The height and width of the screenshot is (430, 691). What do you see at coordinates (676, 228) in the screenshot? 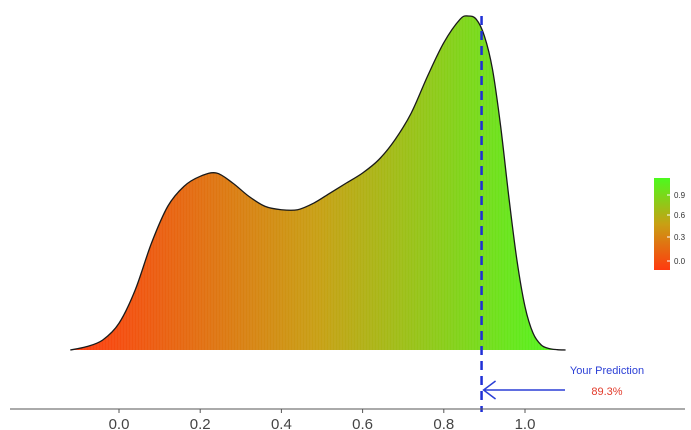
I see `colorbar-labels: 0.9 0.6 0.3 0.0` at bounding box center [676, 228].